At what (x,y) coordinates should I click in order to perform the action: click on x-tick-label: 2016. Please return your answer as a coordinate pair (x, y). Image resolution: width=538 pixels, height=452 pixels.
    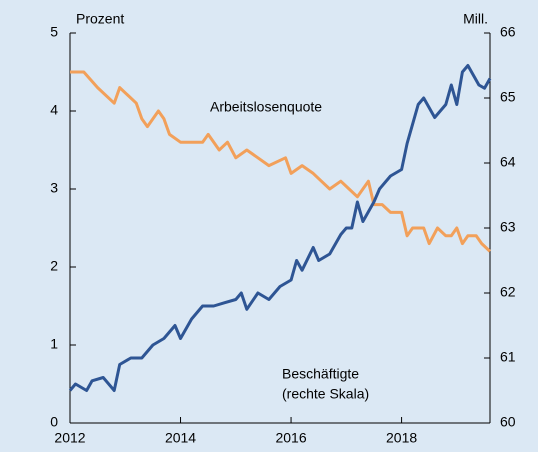
    Looking at the image, I should click on (290, 438).